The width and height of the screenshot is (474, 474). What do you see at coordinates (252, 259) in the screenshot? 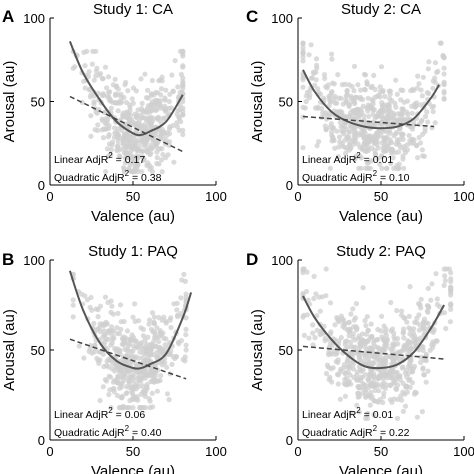
I see `panel-letter: D` at bounding box center [252, 259].